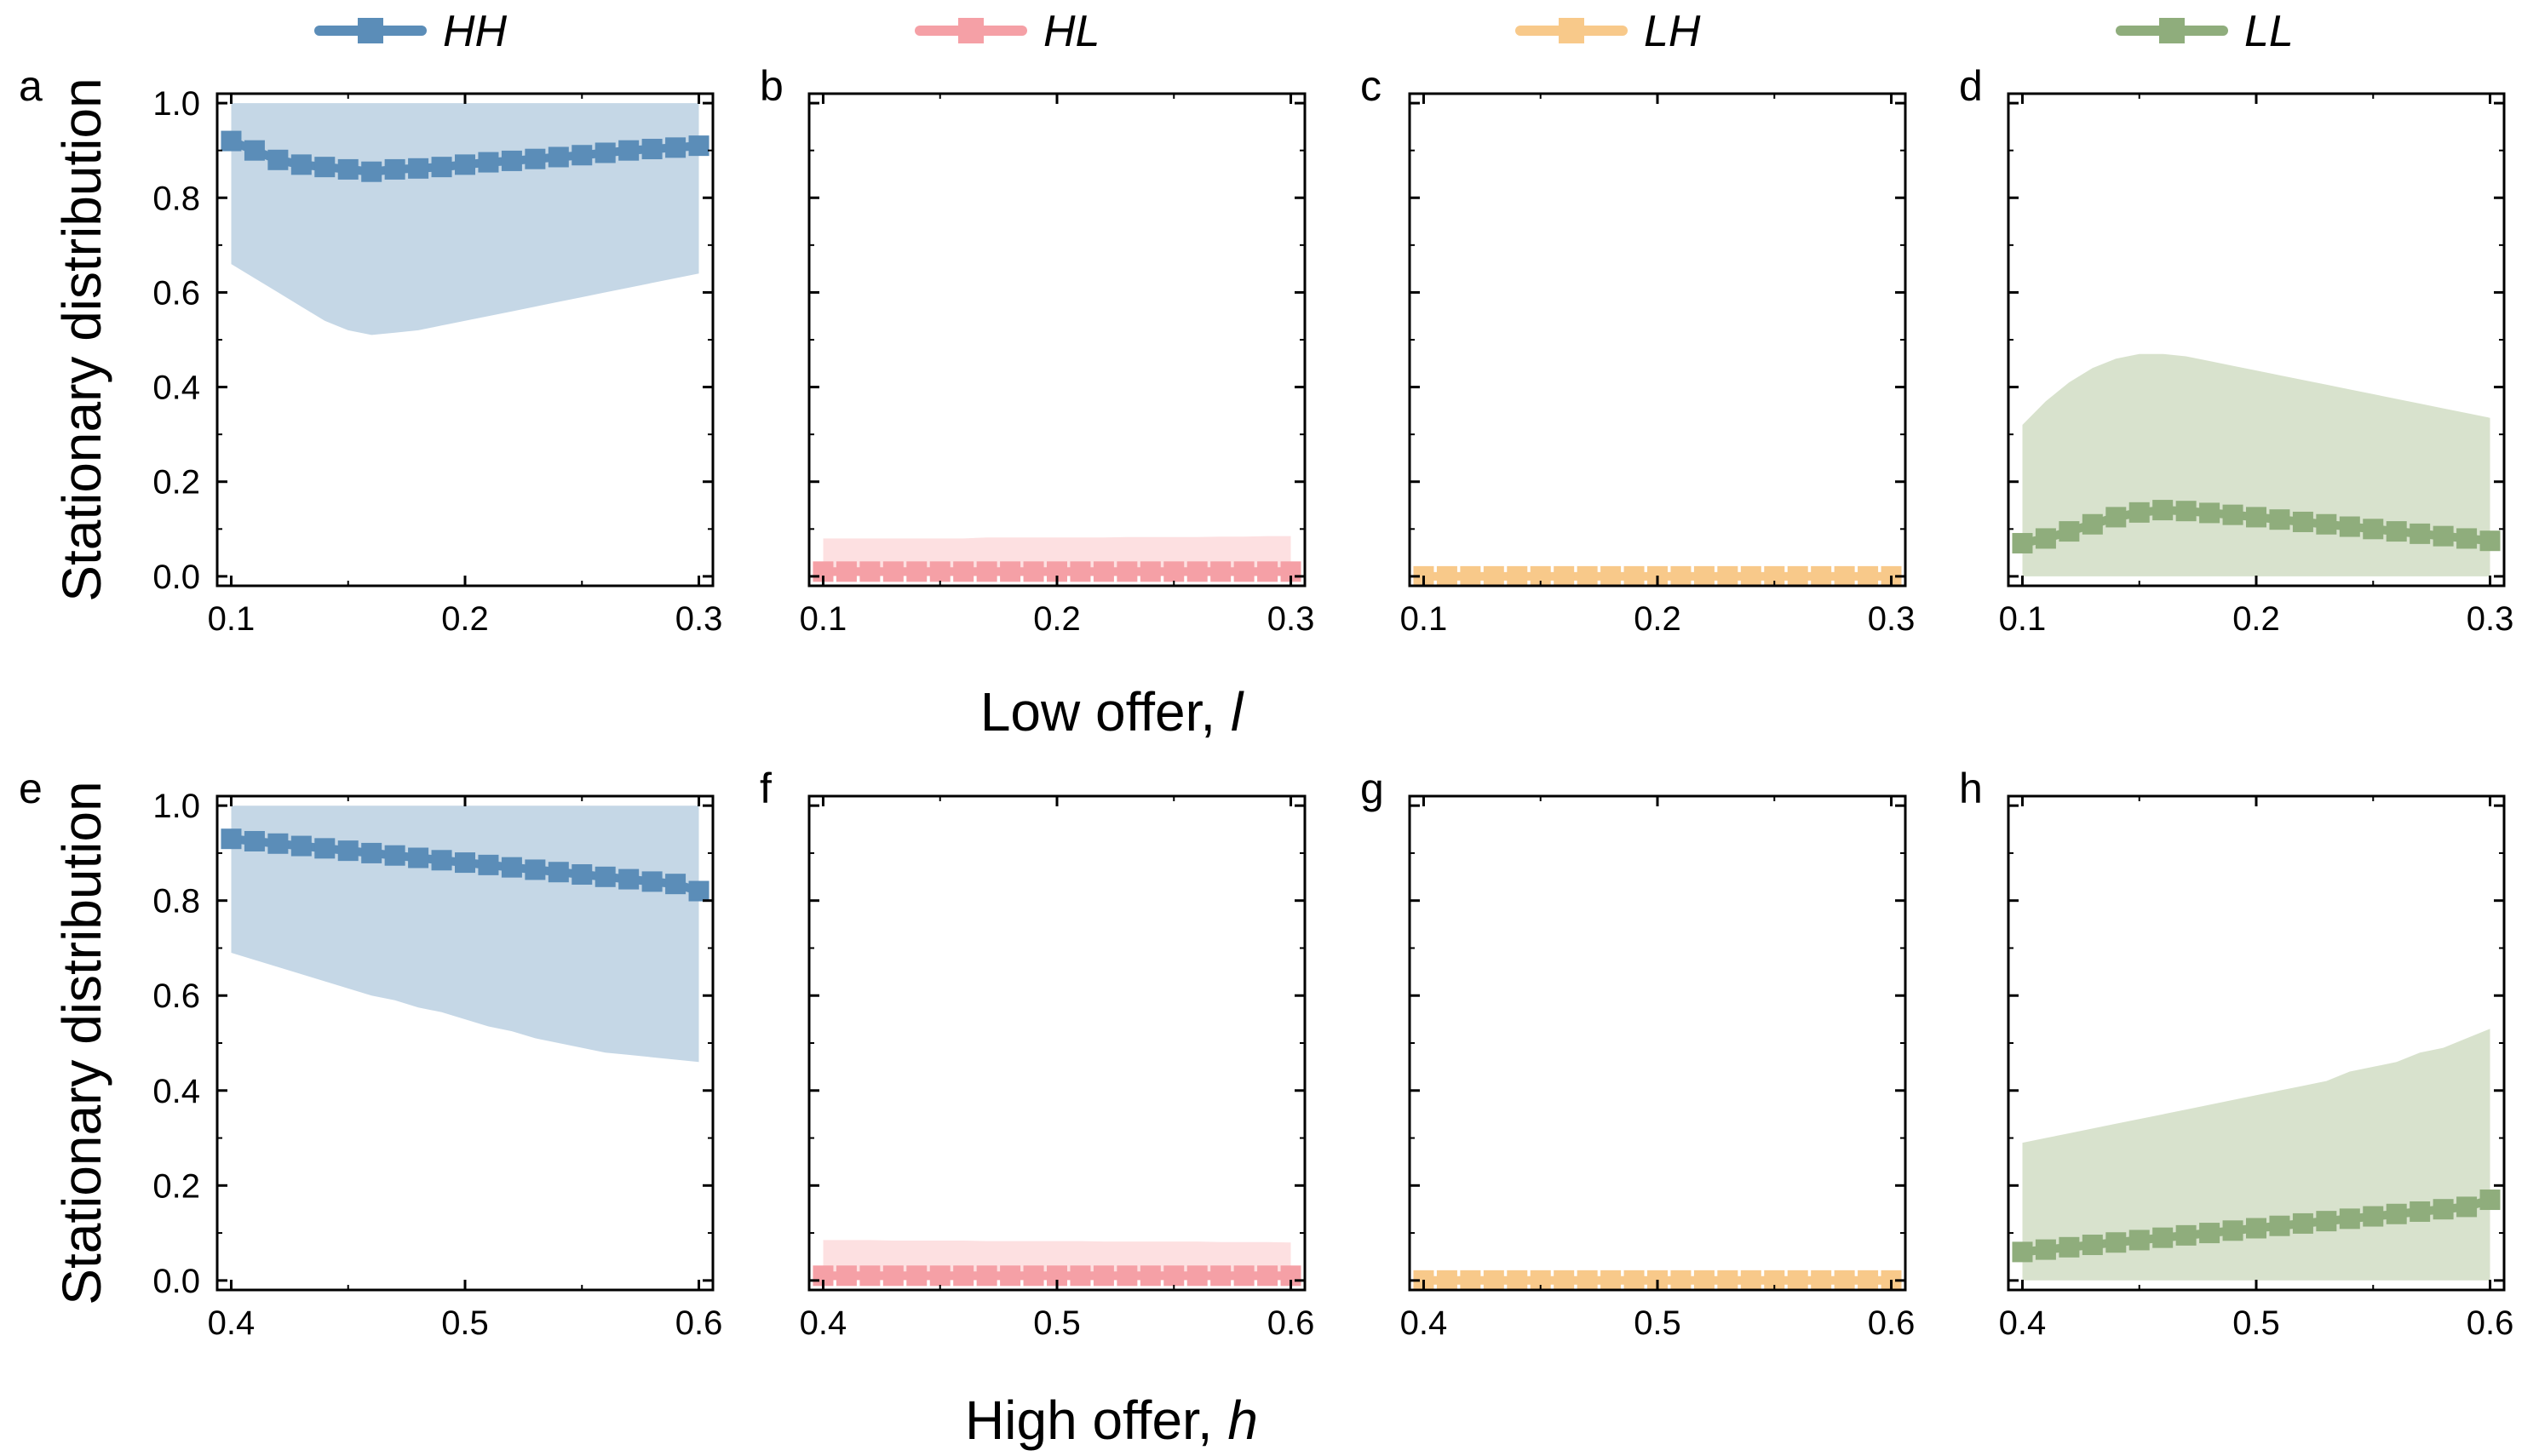  Describe the element at coordinates (176, 996) in the screenshot. I see `y-tick-label: 0.6` at that location.